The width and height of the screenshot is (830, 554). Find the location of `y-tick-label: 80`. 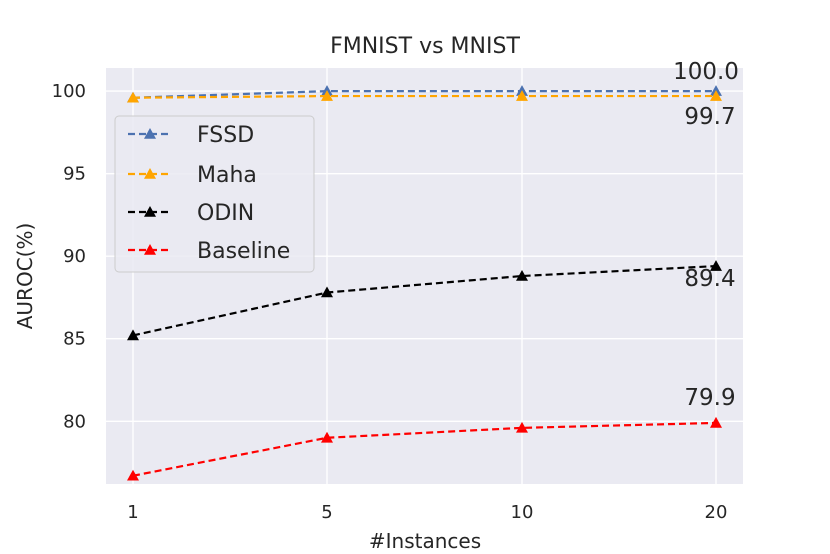

y-tick-label: 80 is located at coordinates (74, 421).